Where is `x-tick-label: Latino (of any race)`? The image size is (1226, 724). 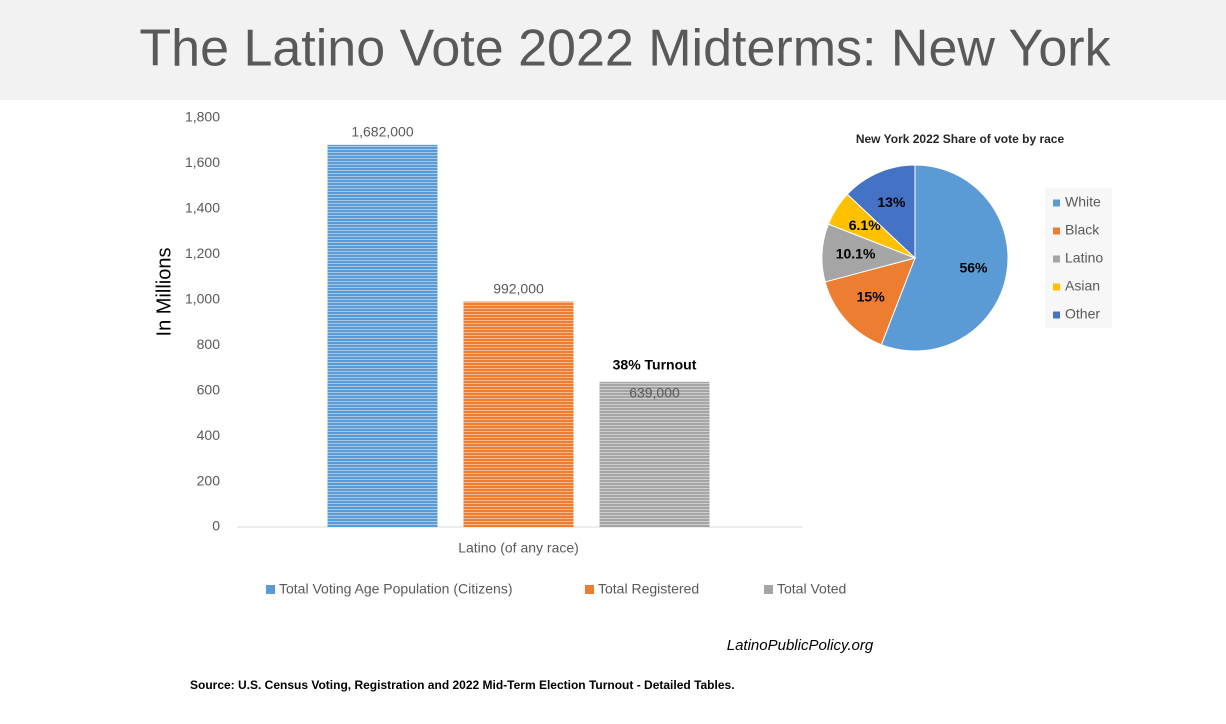 x-tick-label: Latino (of any race) is located at coordinates (518, 548).